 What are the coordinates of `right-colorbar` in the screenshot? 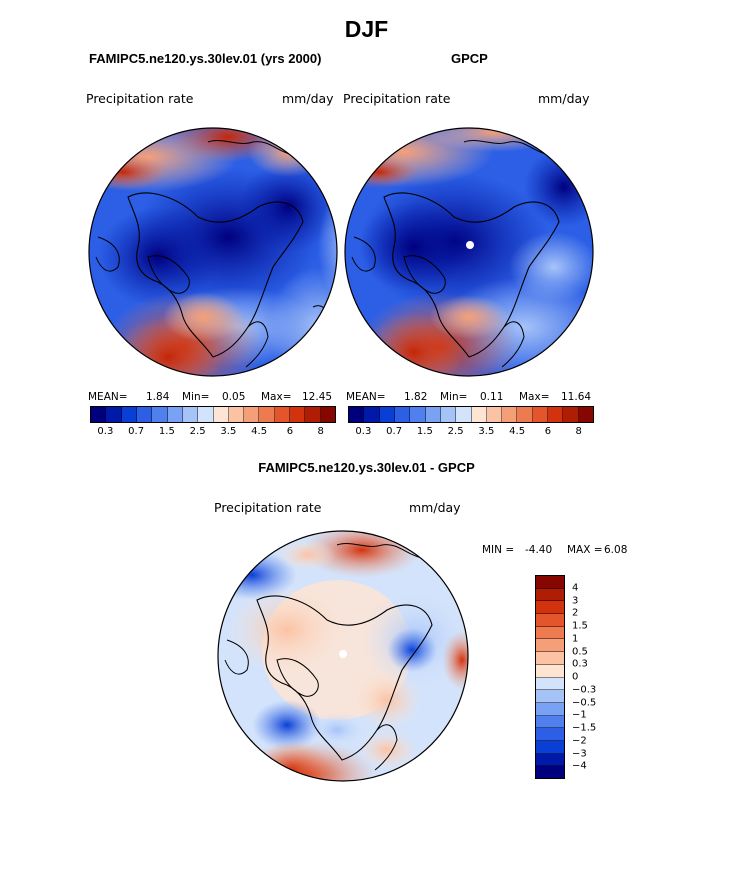 It's located at (471, 414).